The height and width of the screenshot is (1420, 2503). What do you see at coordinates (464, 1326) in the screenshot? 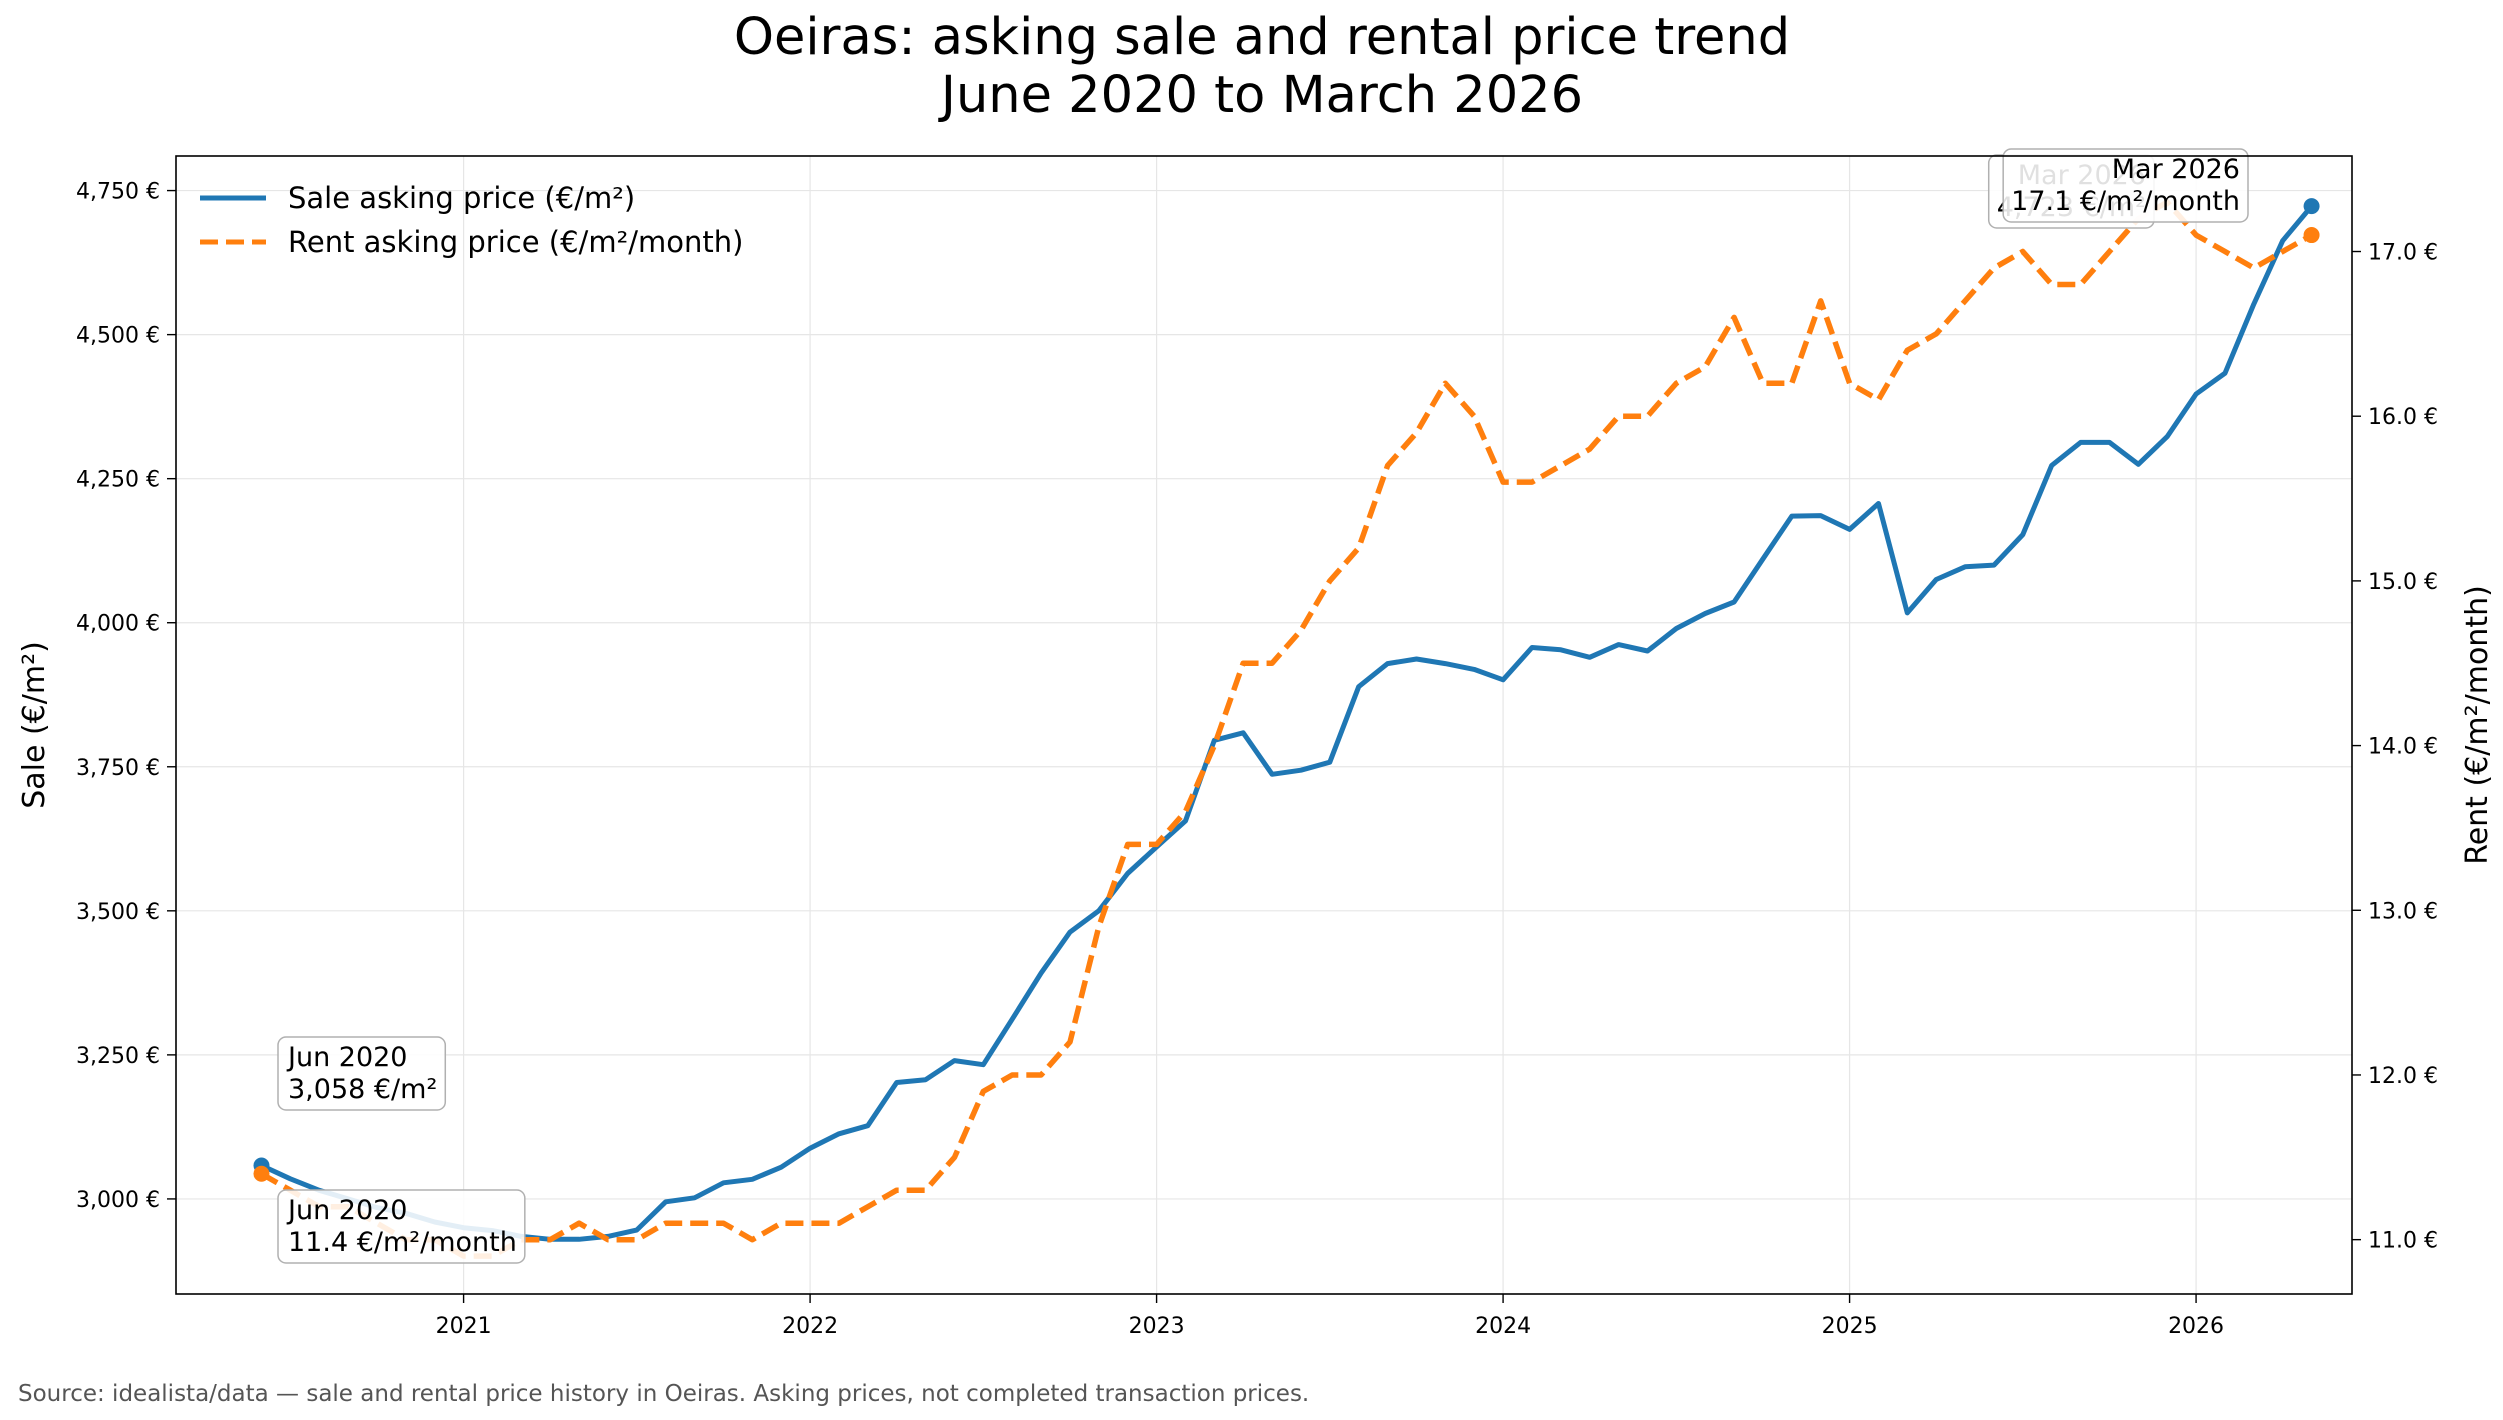
I see `tick-label-x: 2021` at bounding box center [464, 1326].